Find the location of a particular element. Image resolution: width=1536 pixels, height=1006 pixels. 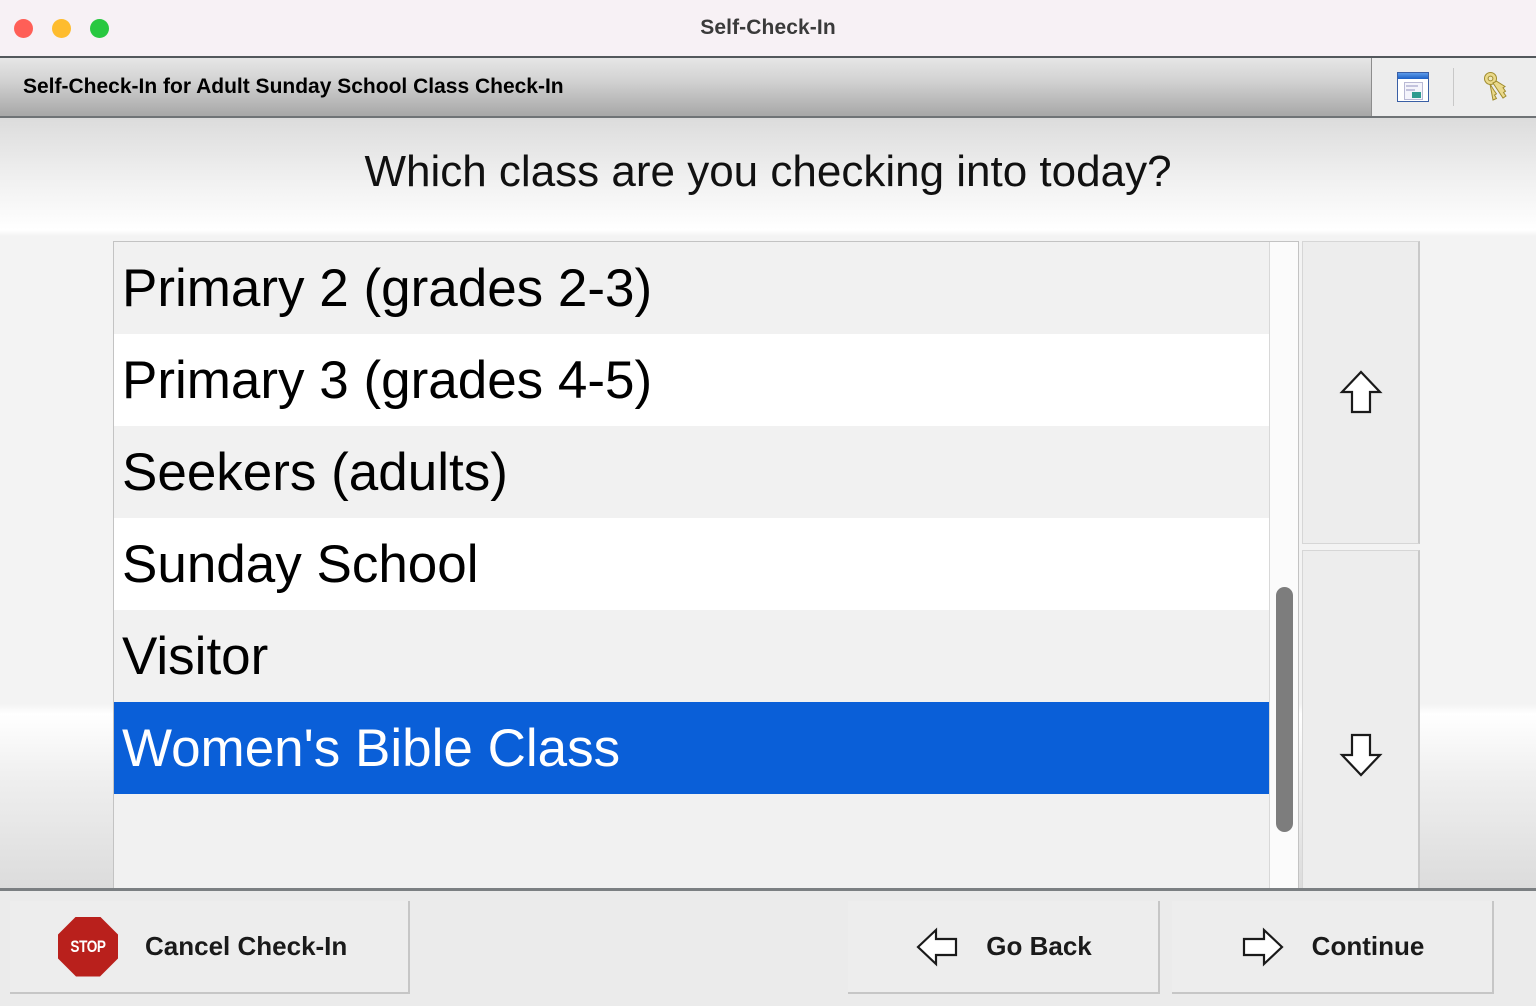

mac-titlebar: Self-Check-In is located at coordinates (768, 28).